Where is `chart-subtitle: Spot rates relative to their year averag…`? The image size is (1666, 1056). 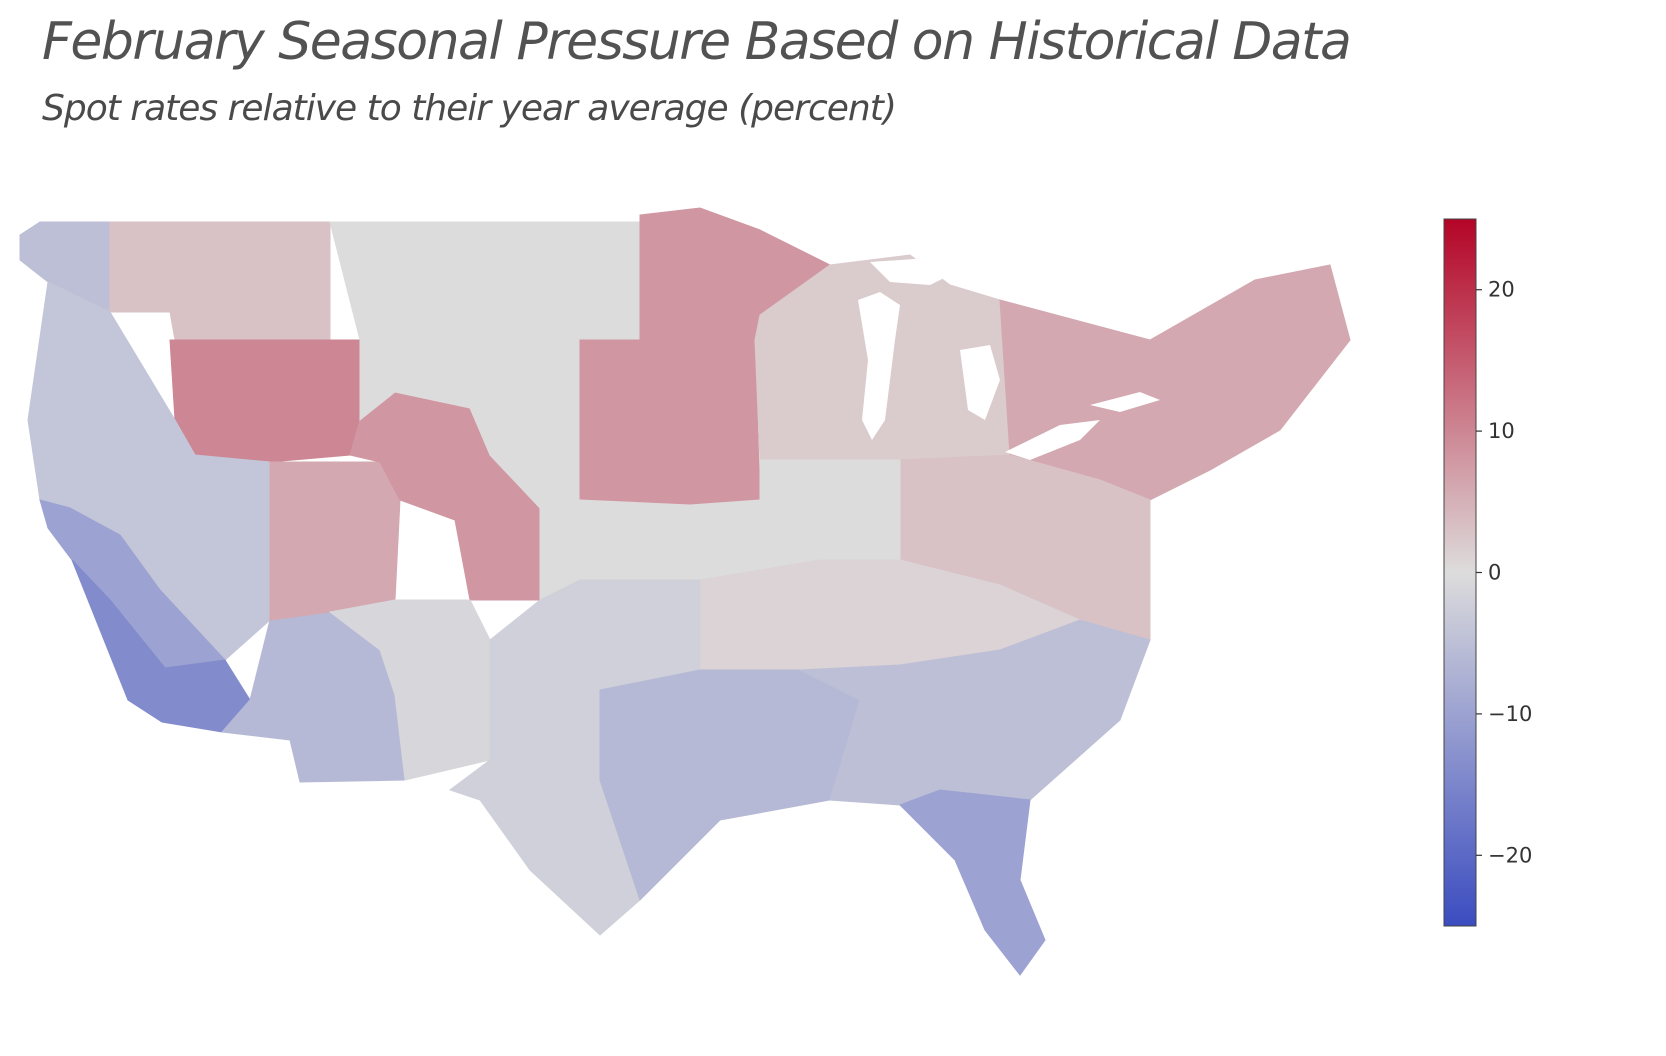 chart-subtitle: Spot rates relative to their year averag… is located at coordinates (469, 108).